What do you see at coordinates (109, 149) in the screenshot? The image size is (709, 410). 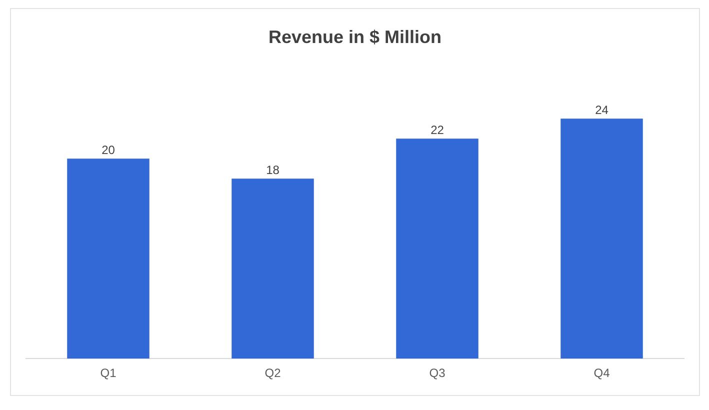 I see `data-label: 20` at bounding box center [109, 149].